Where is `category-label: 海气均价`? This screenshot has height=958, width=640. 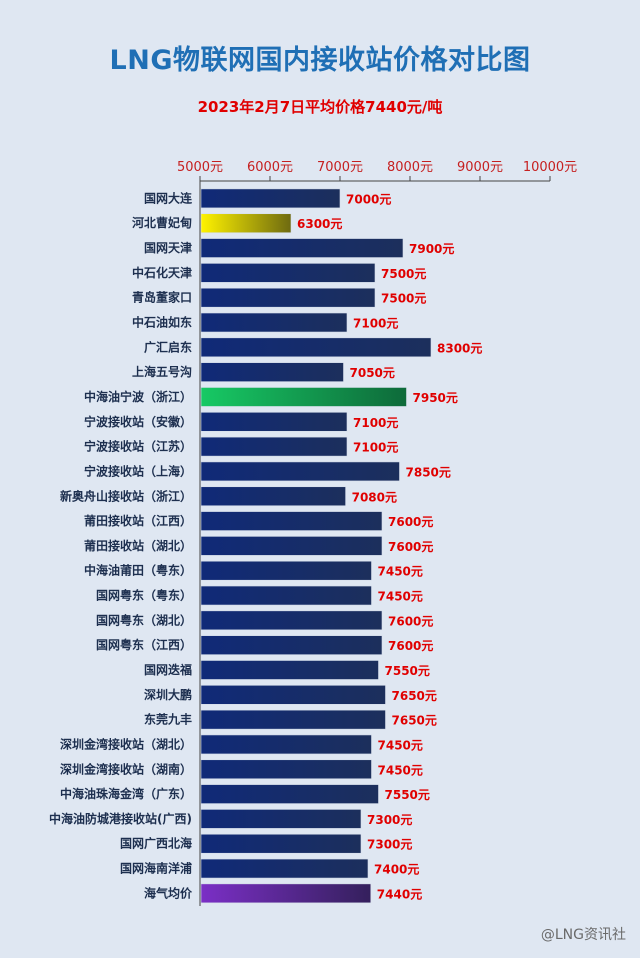 category-label: 海气均价 is located at coordinates (168, 892).